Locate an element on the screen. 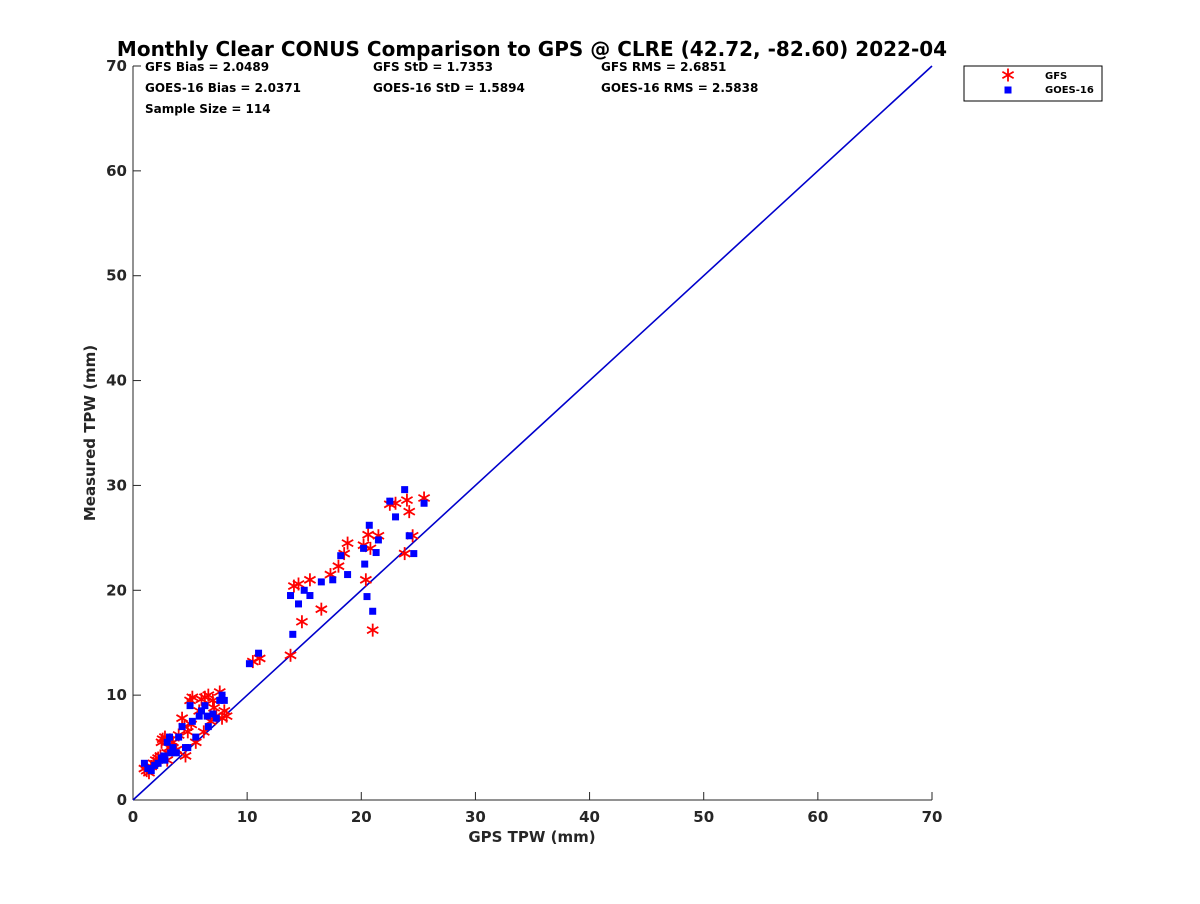  x-tick-label: 70 is located at coordinates (932, 817).